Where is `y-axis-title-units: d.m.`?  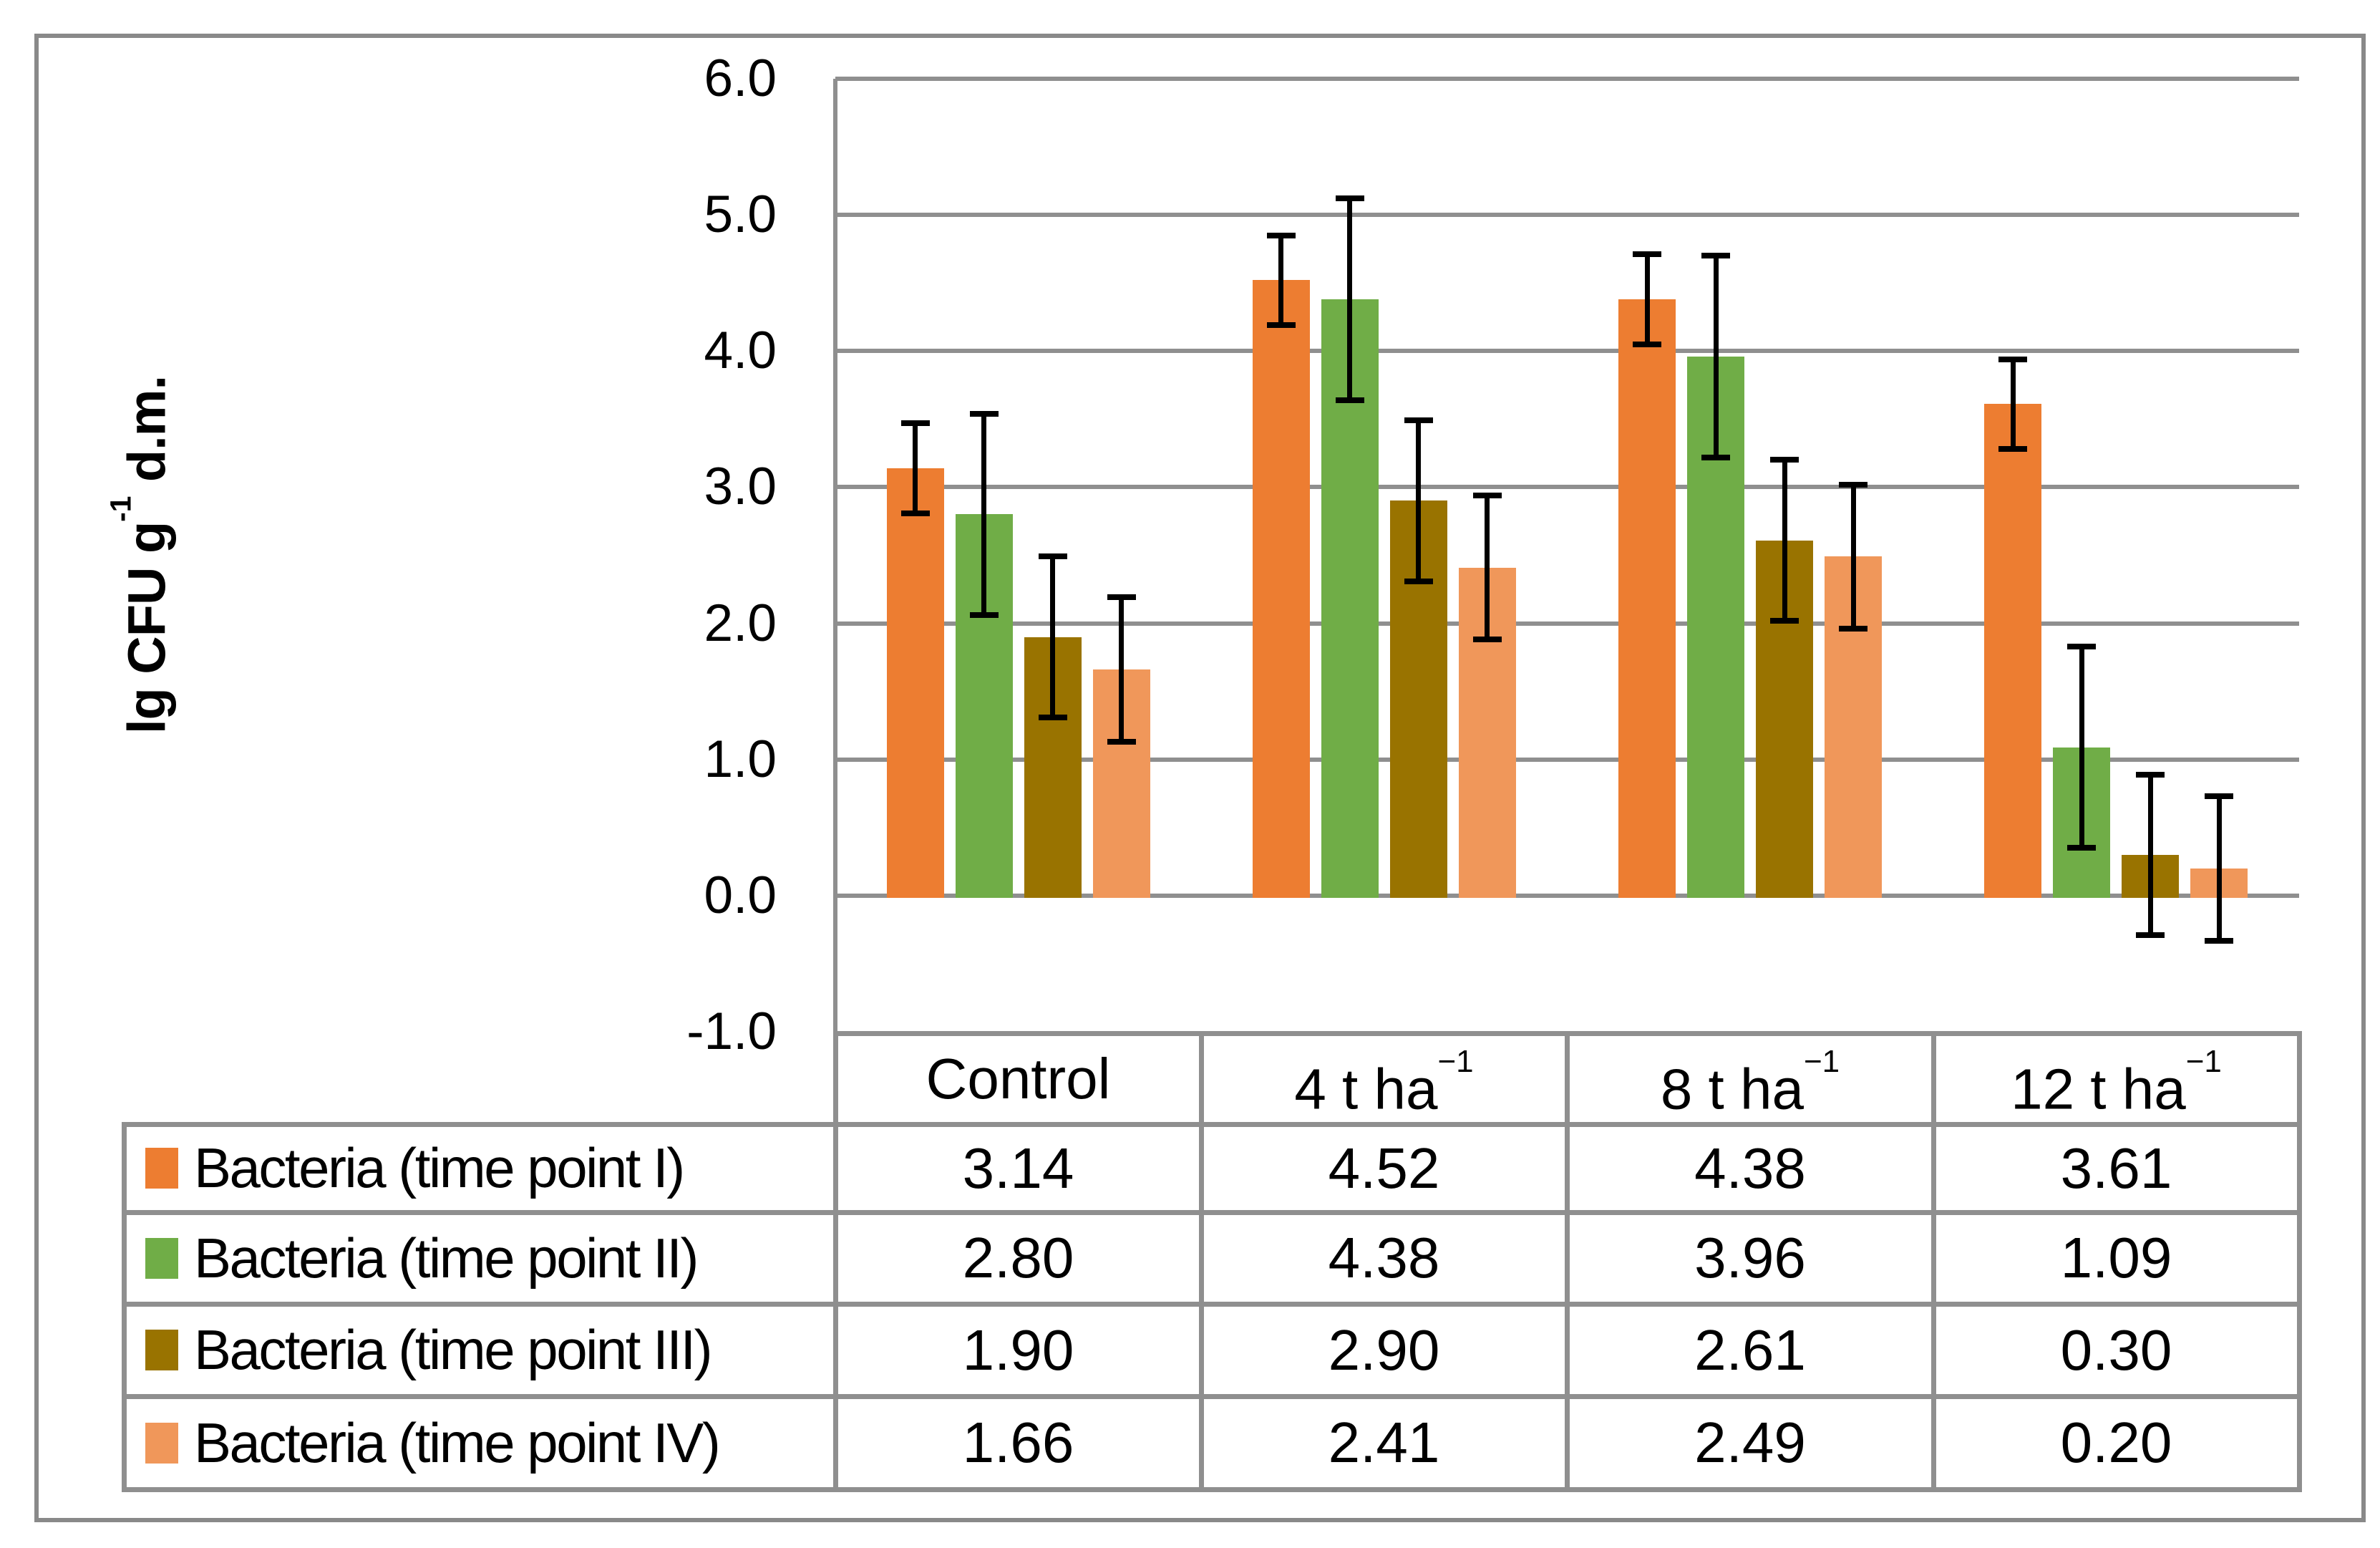
y-axis-title-units: d.m. is located at coordinates (147, 435).